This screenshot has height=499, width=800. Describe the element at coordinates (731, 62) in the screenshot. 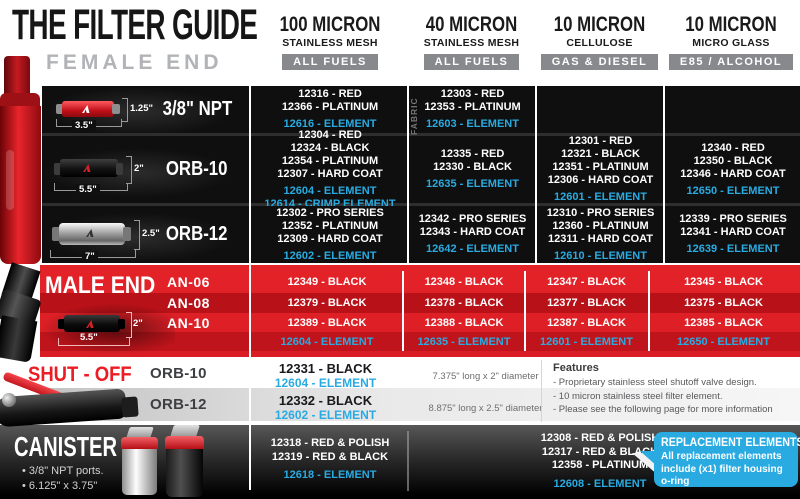

I see `fuel-badge: E85 / ALCOHOL` at that location.